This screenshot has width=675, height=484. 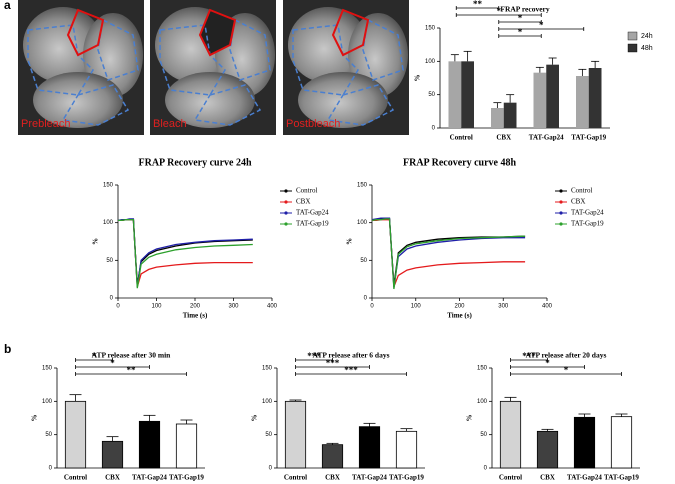 What do you see at coordinates (306, 191) in the screenshot?
I see `legend-label: Control` at bounding box center [306, 191].